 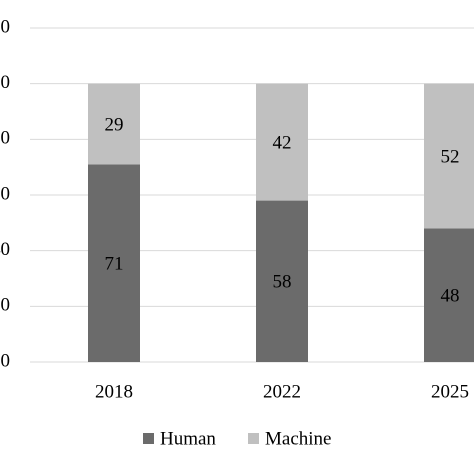 I want to click on y-tick-label: 40, so click(x=5, y=249).